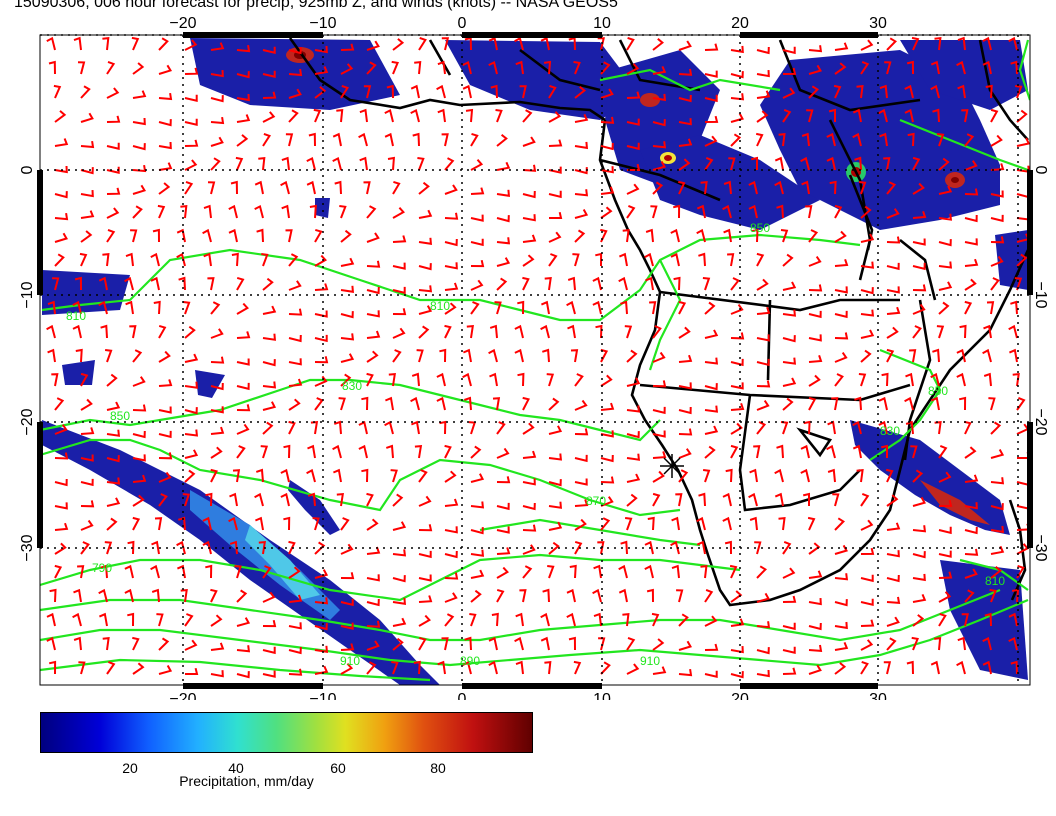 The image size is (1056, 816). I want to click on contour-label: 830, so click(352, 386).